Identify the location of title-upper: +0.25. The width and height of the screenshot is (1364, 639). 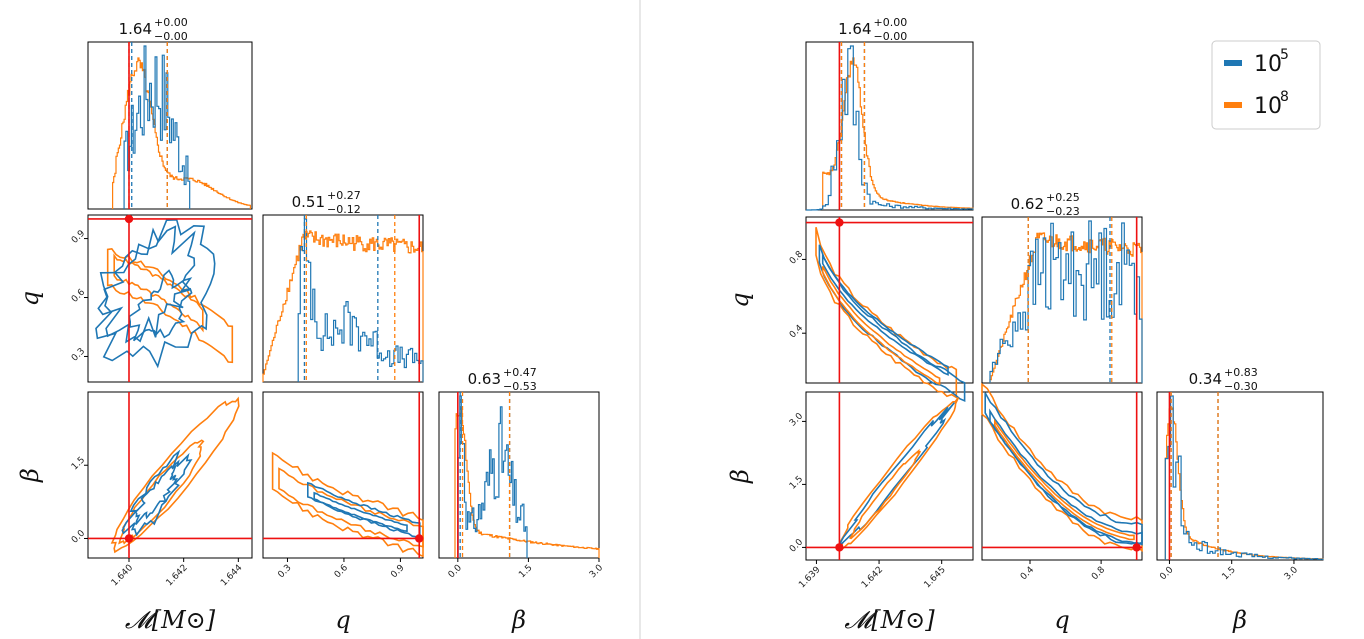
(1063, 197).